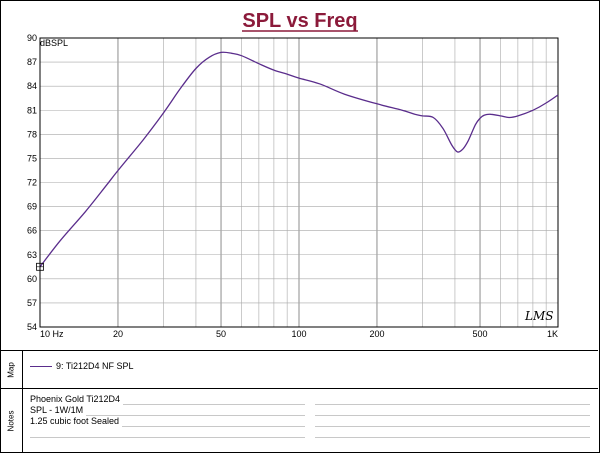 The width and height of the screenshot is (600, 453). What do you see at coordinates (32, 62) in the screenshot?
I see `y-tick-label: 87` at bounding box center [32, 62].